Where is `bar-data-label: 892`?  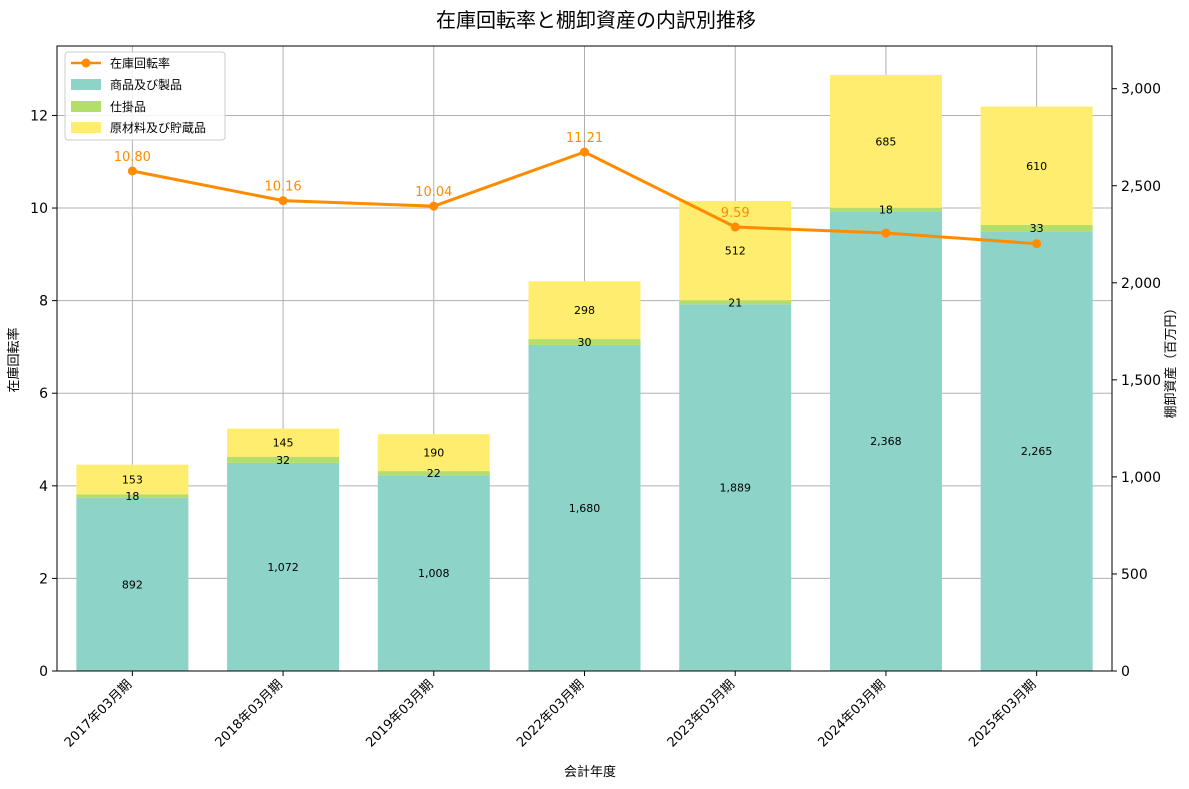
bar-data-label: 892 is located at coordinates (132, 584).